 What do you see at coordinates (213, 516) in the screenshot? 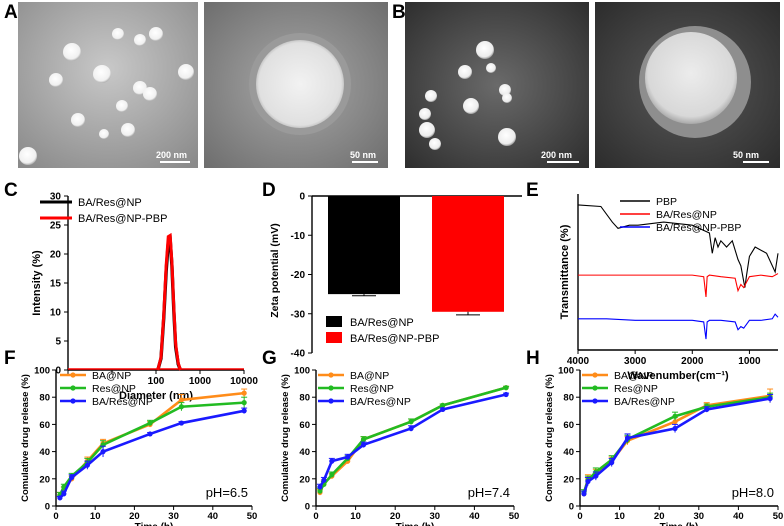
I see `chart-f-x-tick-label: 40` at bounding box center [213, 516].